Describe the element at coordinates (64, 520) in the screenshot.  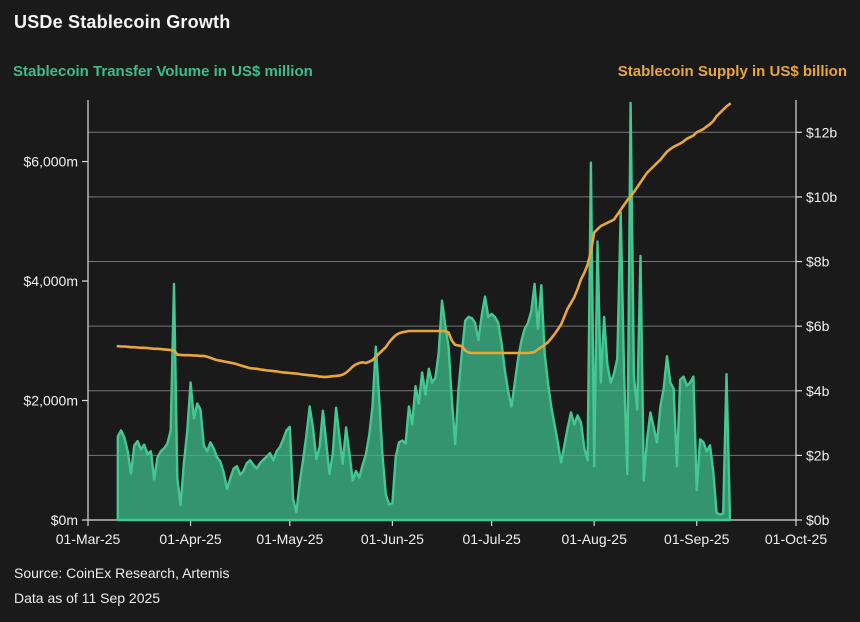
I see `y-left-tick-label: $0m` at that location.